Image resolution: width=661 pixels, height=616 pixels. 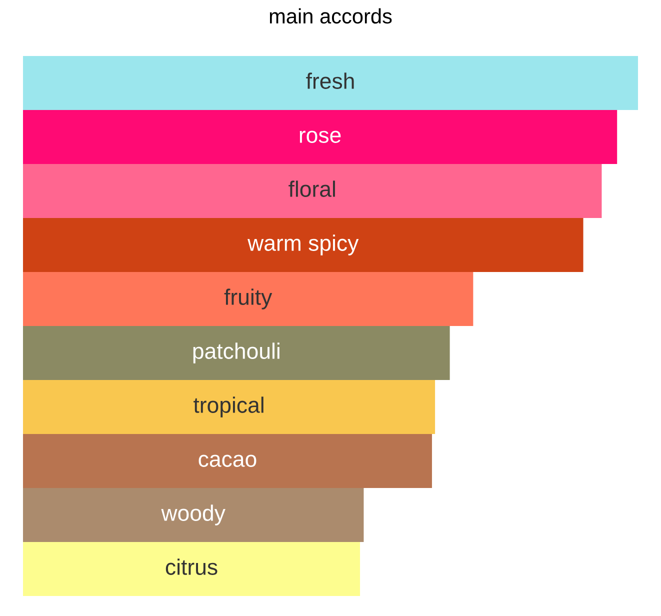 I want to click on y-tick-label: floral, so click(x=311, y=188).